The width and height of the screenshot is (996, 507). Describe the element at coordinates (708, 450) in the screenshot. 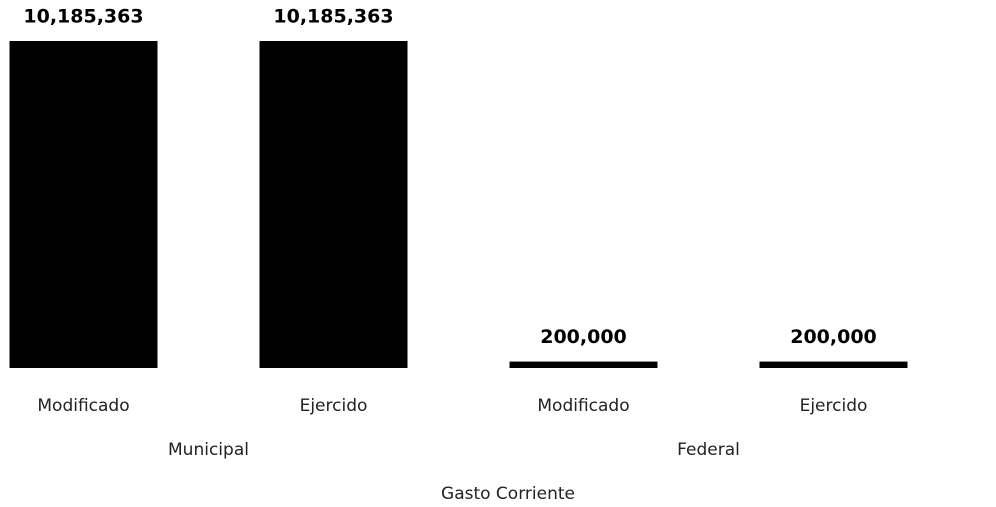

I see `group-label: Federal` at that location.